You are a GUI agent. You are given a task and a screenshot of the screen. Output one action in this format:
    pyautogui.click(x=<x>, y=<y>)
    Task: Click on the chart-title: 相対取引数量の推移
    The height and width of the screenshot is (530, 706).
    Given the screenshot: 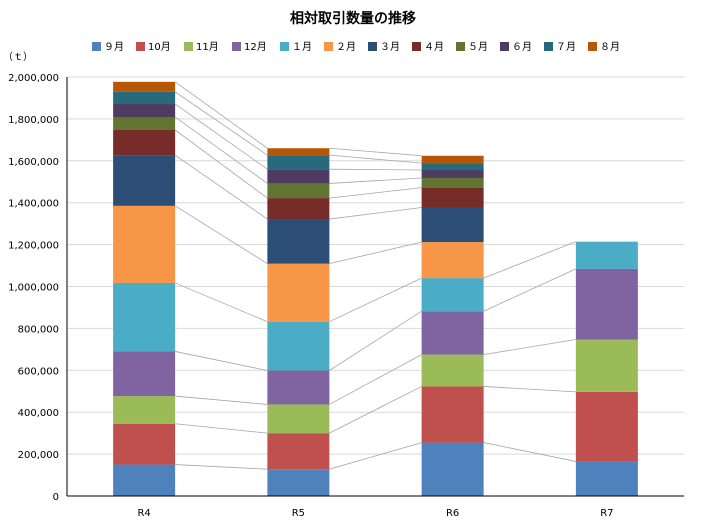 What is the action you would take?
    pyautogui.click(x=353, y=18)
    